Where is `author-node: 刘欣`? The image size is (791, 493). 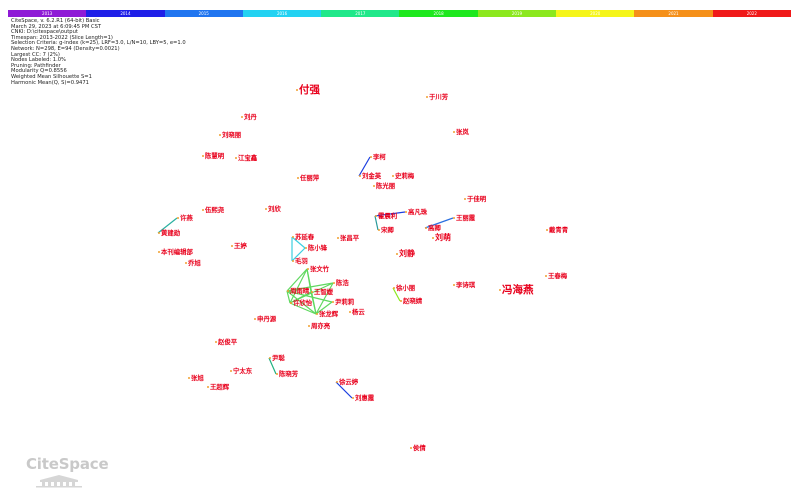 author-node: 刘欣 is located at coordinates (273, 209).